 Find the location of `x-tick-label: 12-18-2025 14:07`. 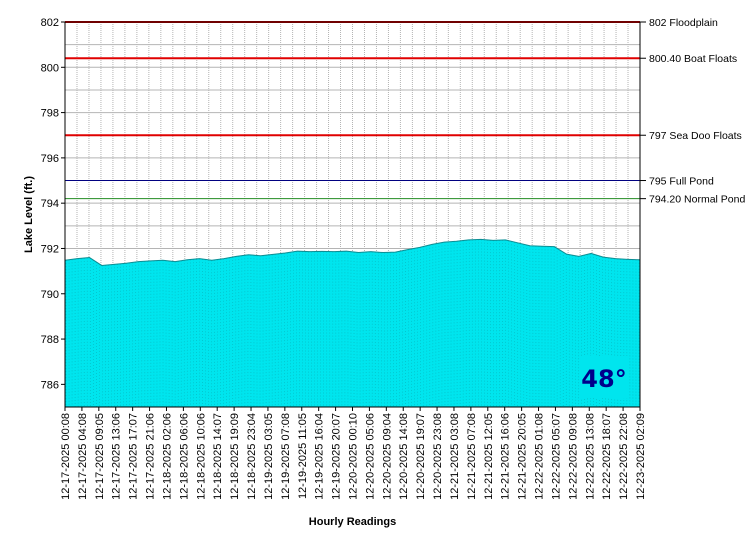

x-tick-label: 12-18-2025 14:07 is located at coordinates (218, 456).